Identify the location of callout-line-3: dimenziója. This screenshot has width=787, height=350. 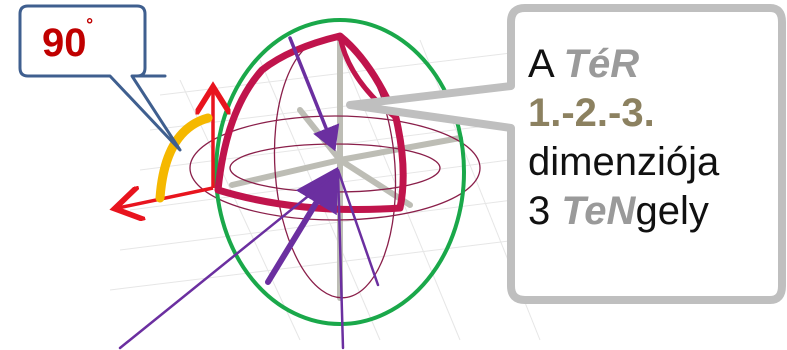
(624, 162).